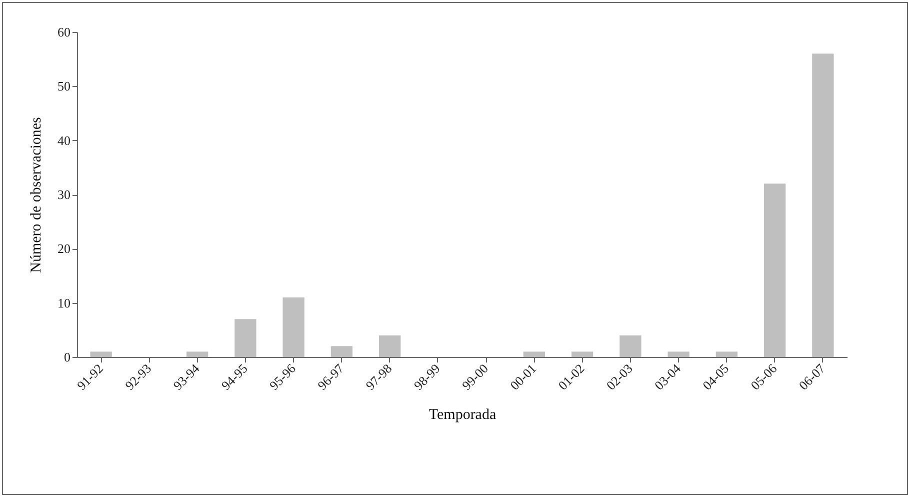 The width and height of the screenshot is (910, 497). I want to click on y-axis-title: Número de observaciones, so click(36, 194).